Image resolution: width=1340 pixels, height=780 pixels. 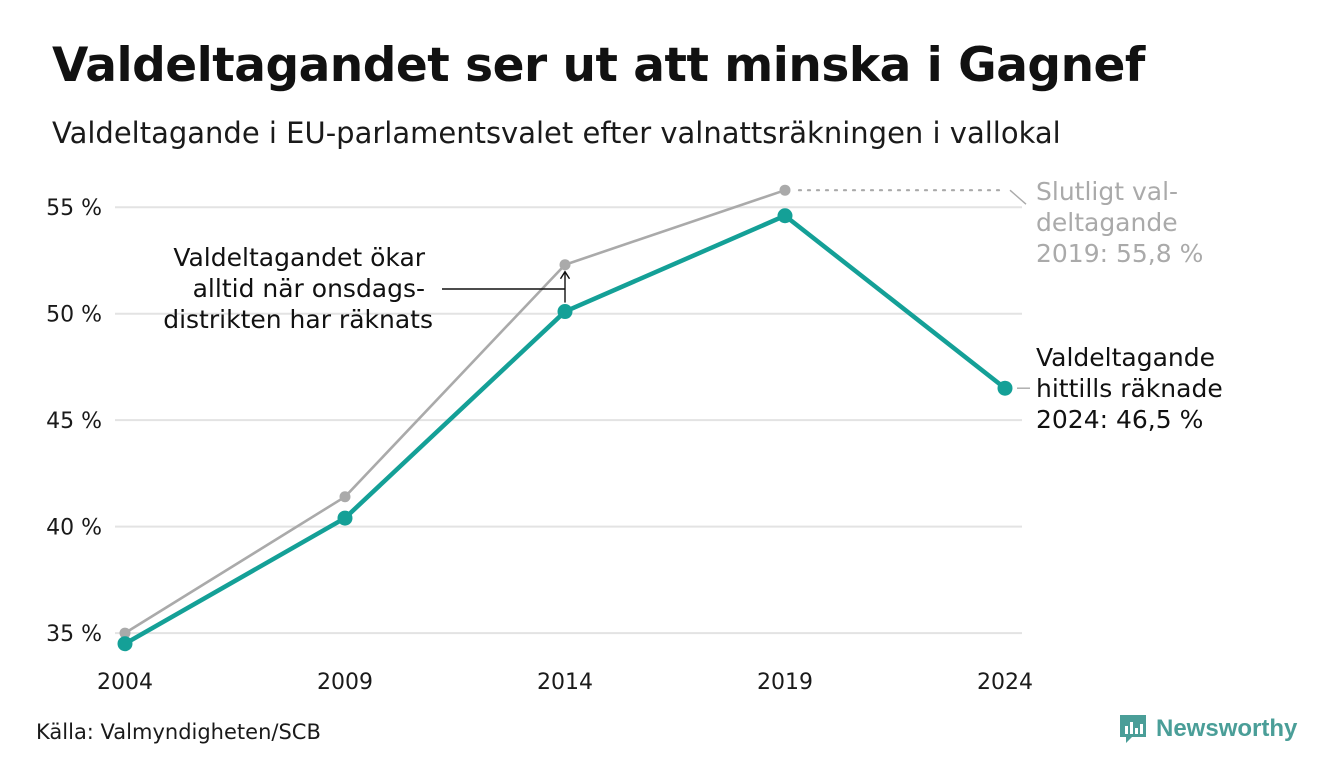 What do you see at coordinates (1107, 191) in the screenshot?
I see `annotation-final-turnout-line-1: Slutligt val-` at bounding box center [1107, 191].